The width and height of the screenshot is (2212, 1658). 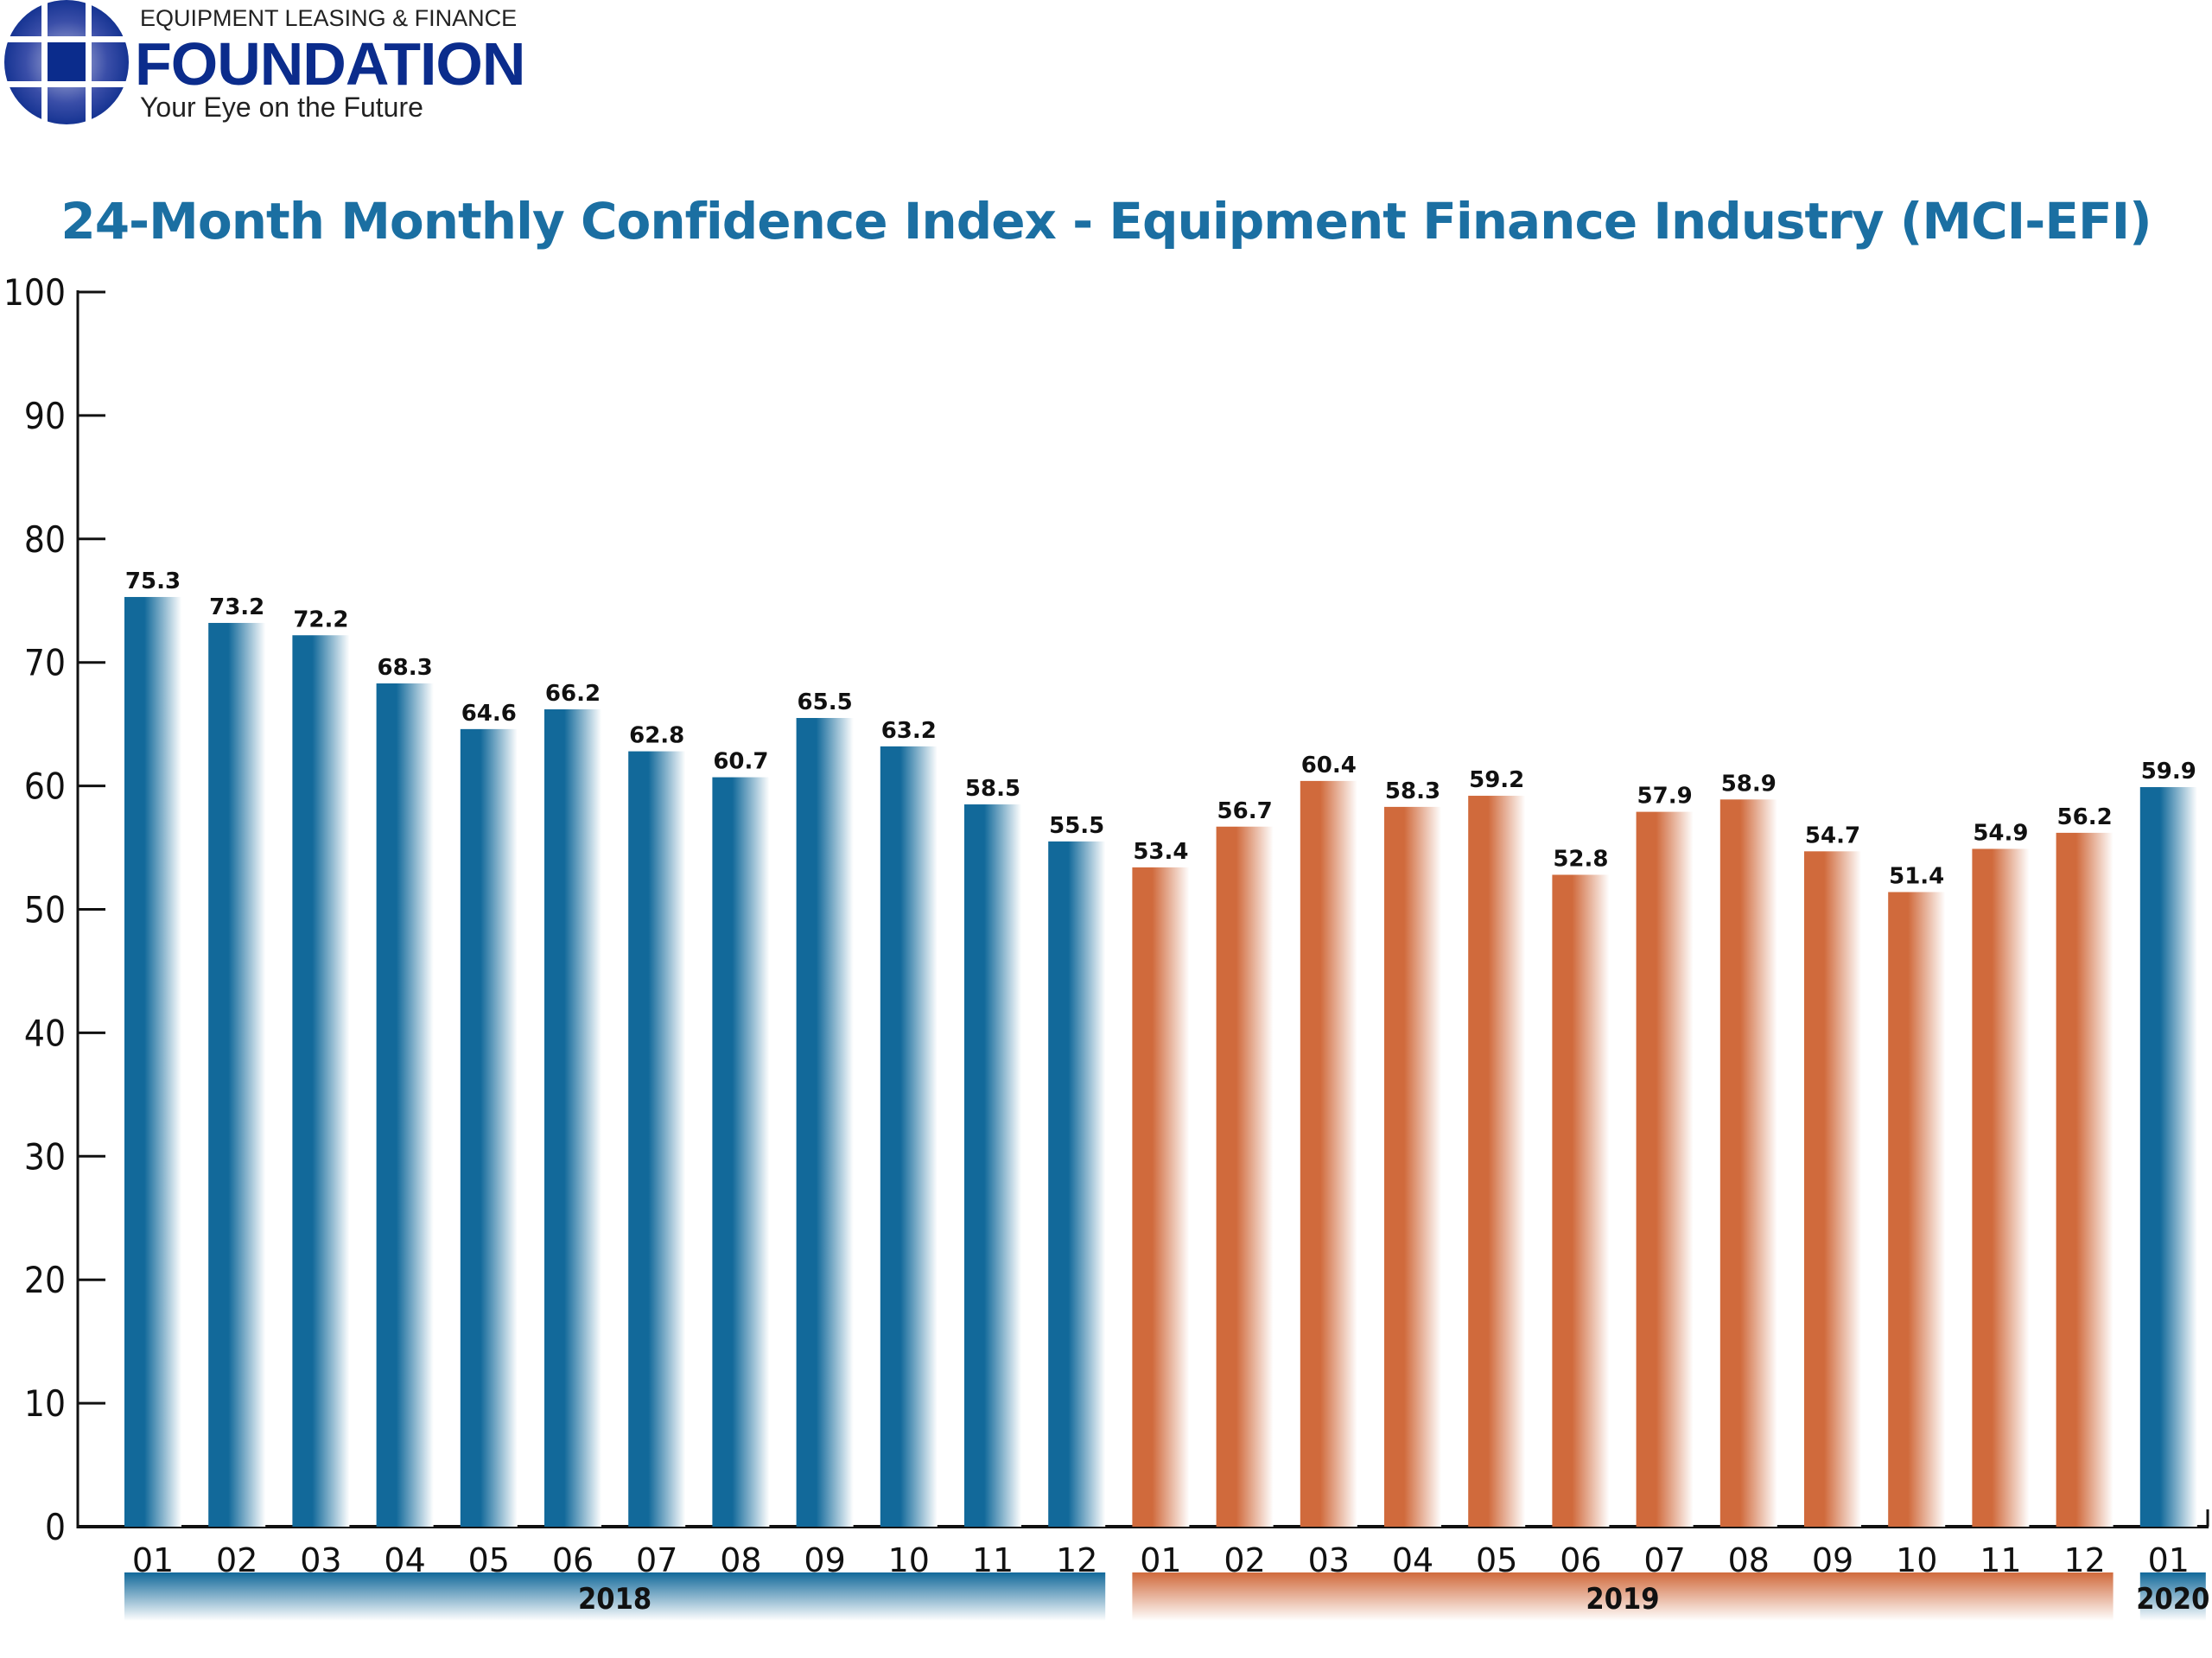 I want to click on data-label: 56.2, so click(x=2085, y=817).